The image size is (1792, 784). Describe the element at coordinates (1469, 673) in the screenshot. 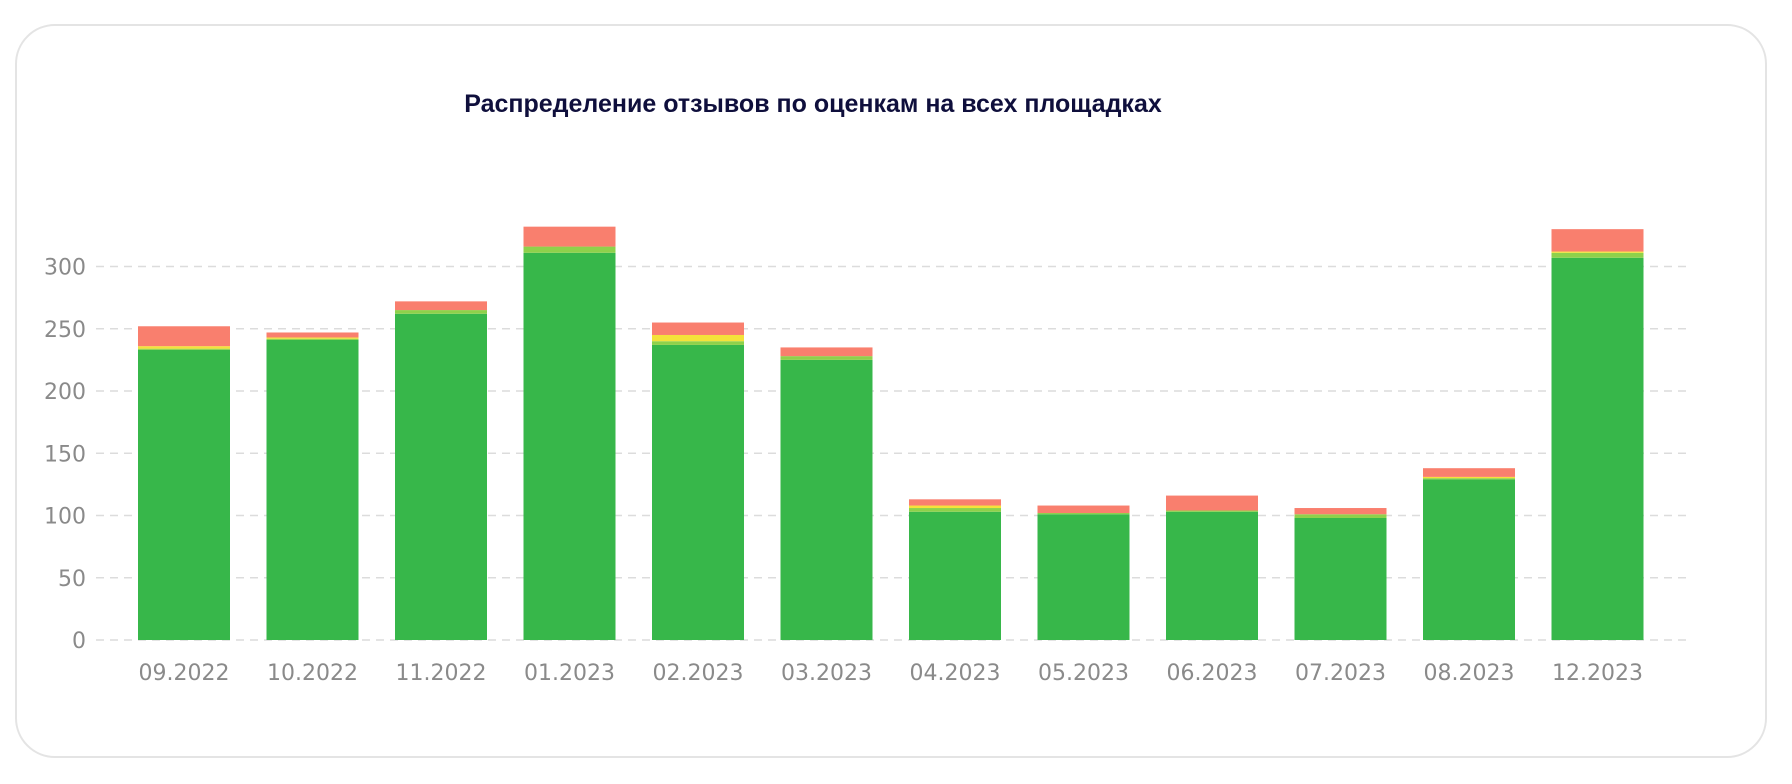

I see `x-tick-label: 08.2023` at that location.